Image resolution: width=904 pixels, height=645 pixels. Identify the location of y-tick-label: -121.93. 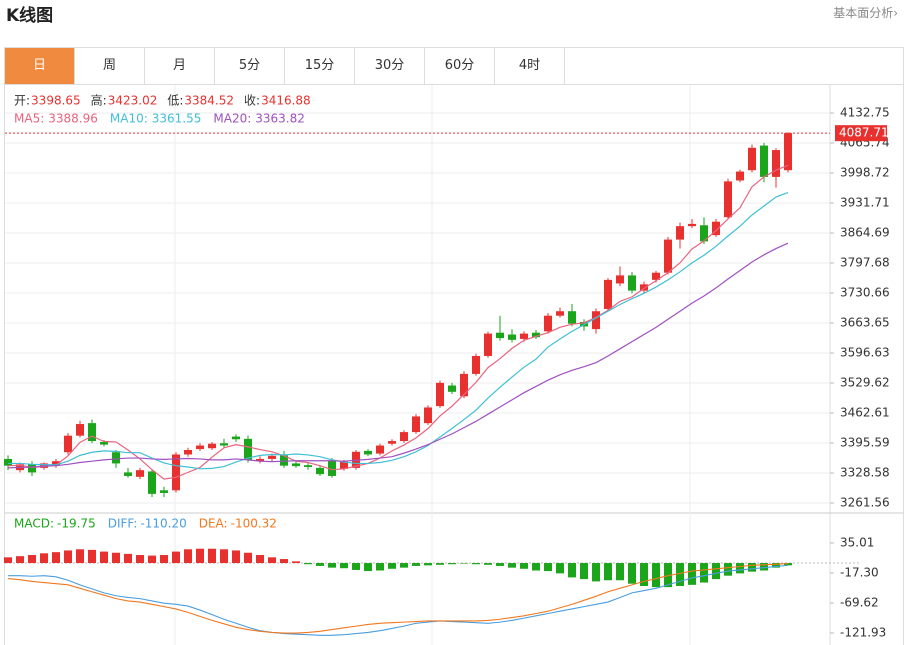
(863, 632).